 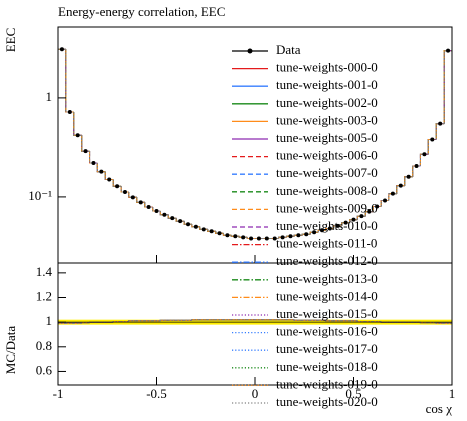 What do you see at coordinates (10, 350) in the screenshot?
I see `ratio-axis-label: MC/Data` at bounding box center [10, 350].